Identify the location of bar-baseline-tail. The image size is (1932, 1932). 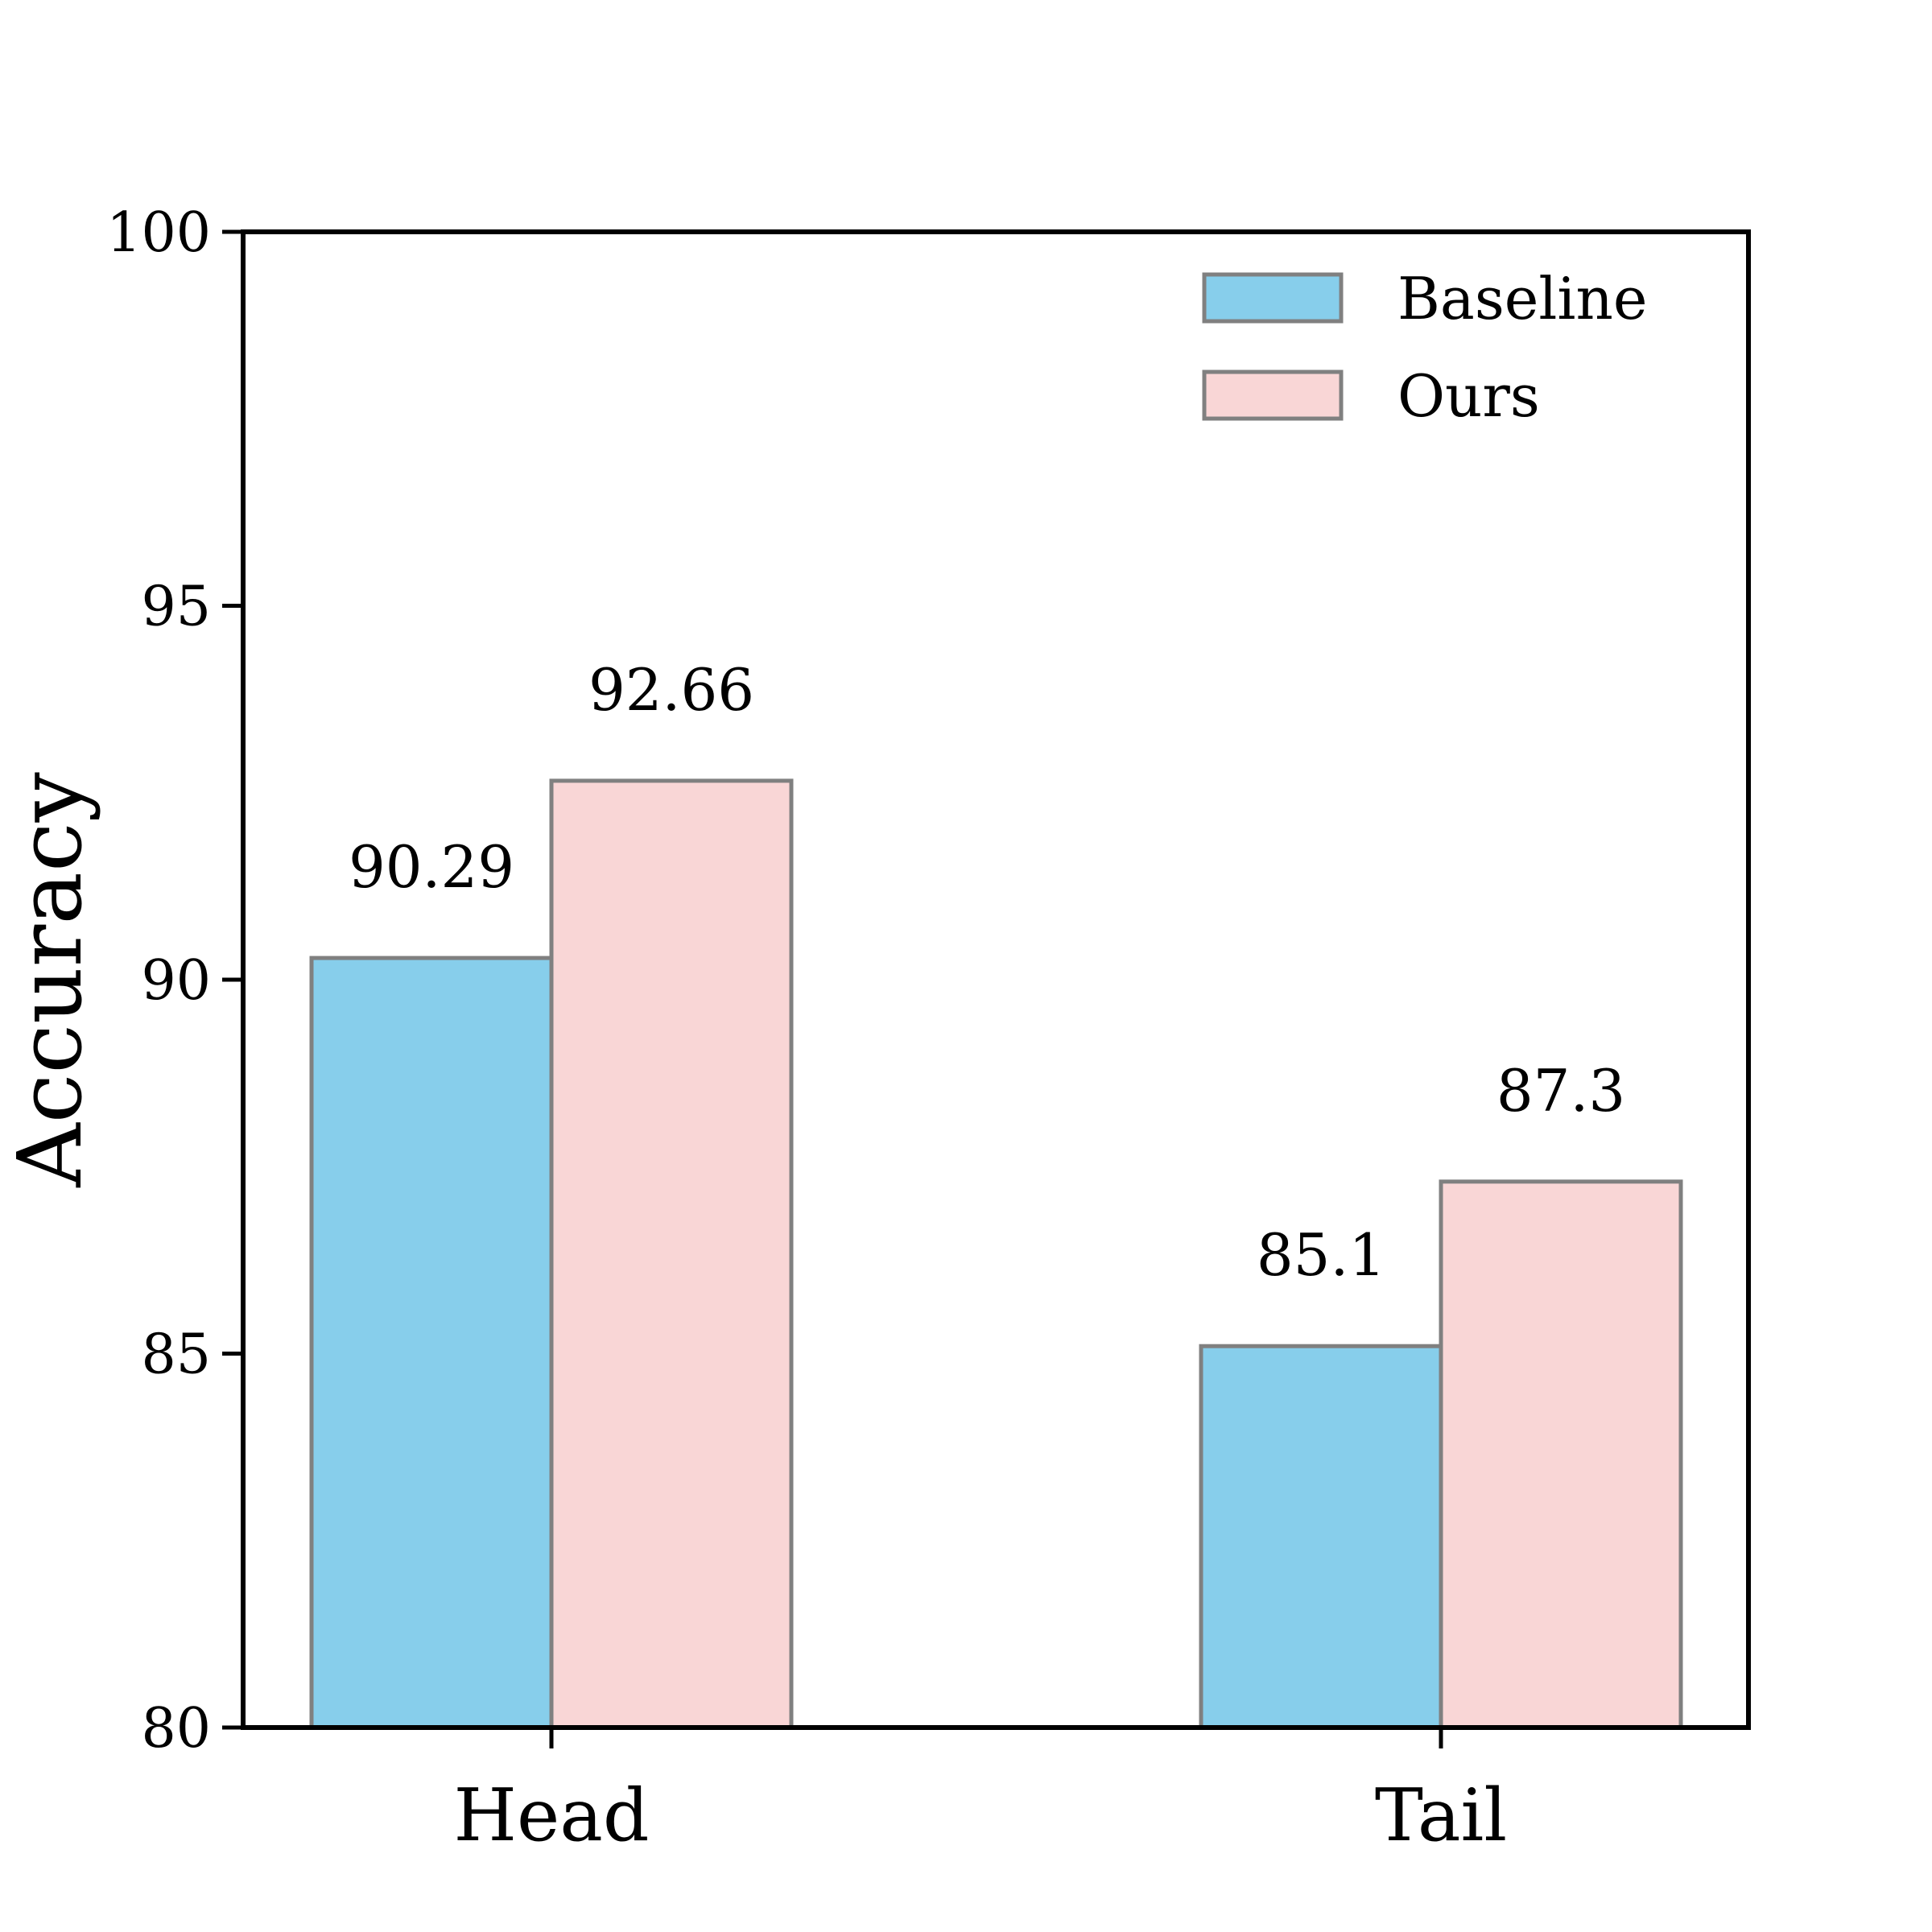
(1321, 1537).